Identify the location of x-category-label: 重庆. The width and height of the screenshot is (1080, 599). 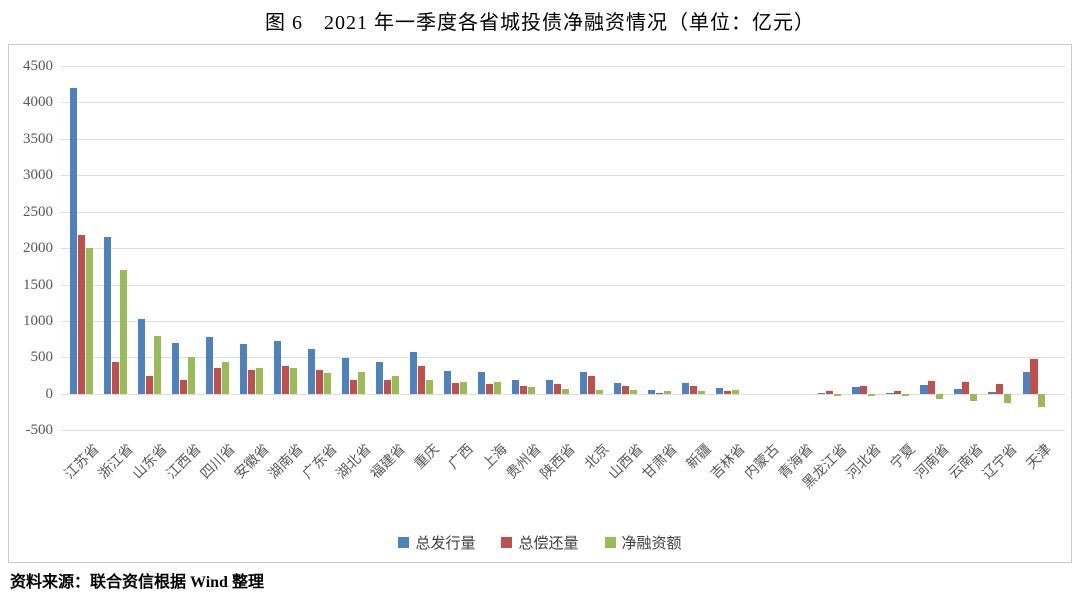
(427, 457).